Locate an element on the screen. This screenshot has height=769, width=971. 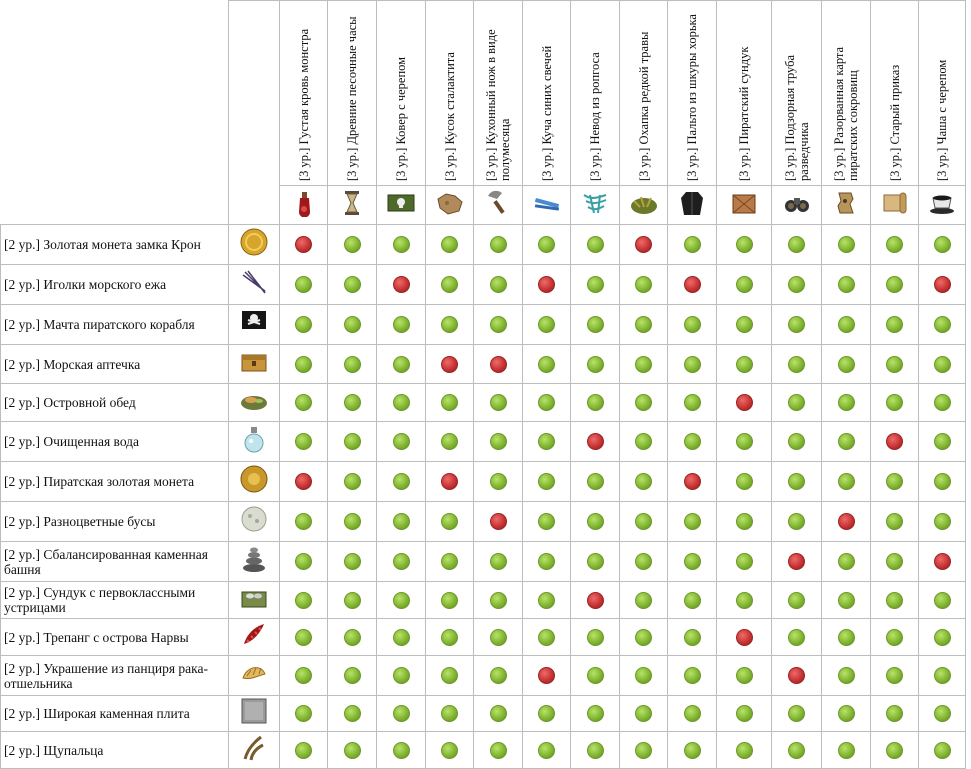
pirate-chest-icon is located at coordinates (744, 203).